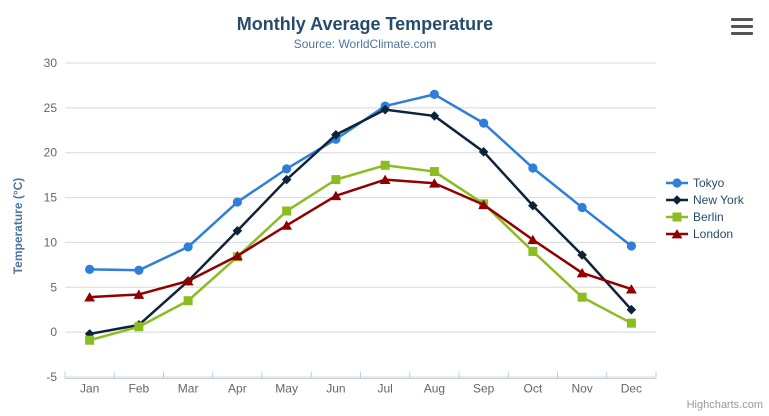 The width and height of the screenshot is (769, 416). What do you see at coordinates (335, 389) in the screenshot?
I see `x-tick-label: Jun` at bounding box center [335, 389].